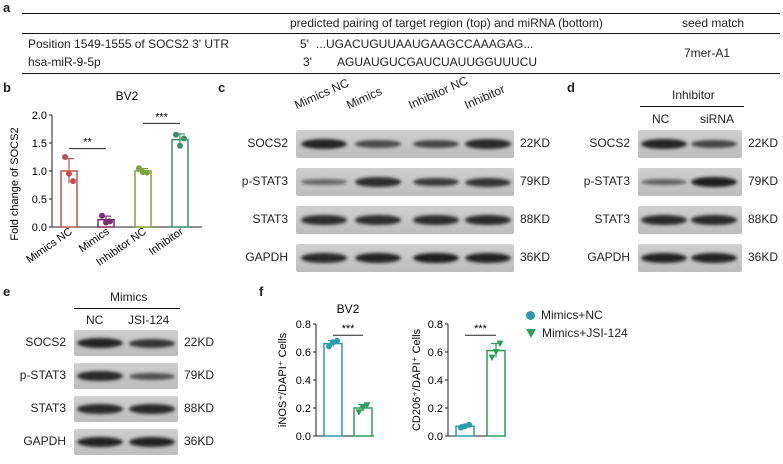 This screenshot has height=464, width=783. What do you see at coordinates (7, 87) in the screenshot?
I see `panel-label-b: b` at bounding box center [7, 87].